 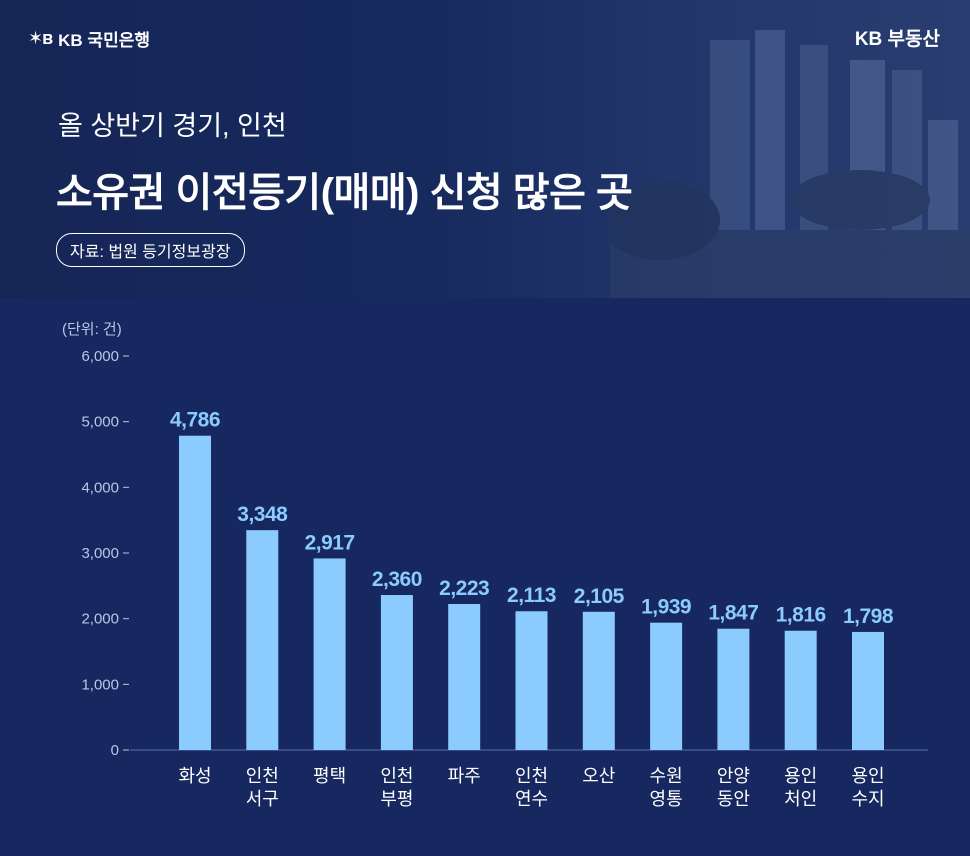 I want to click on value-label: 3,348, so click(x=262, y=514).